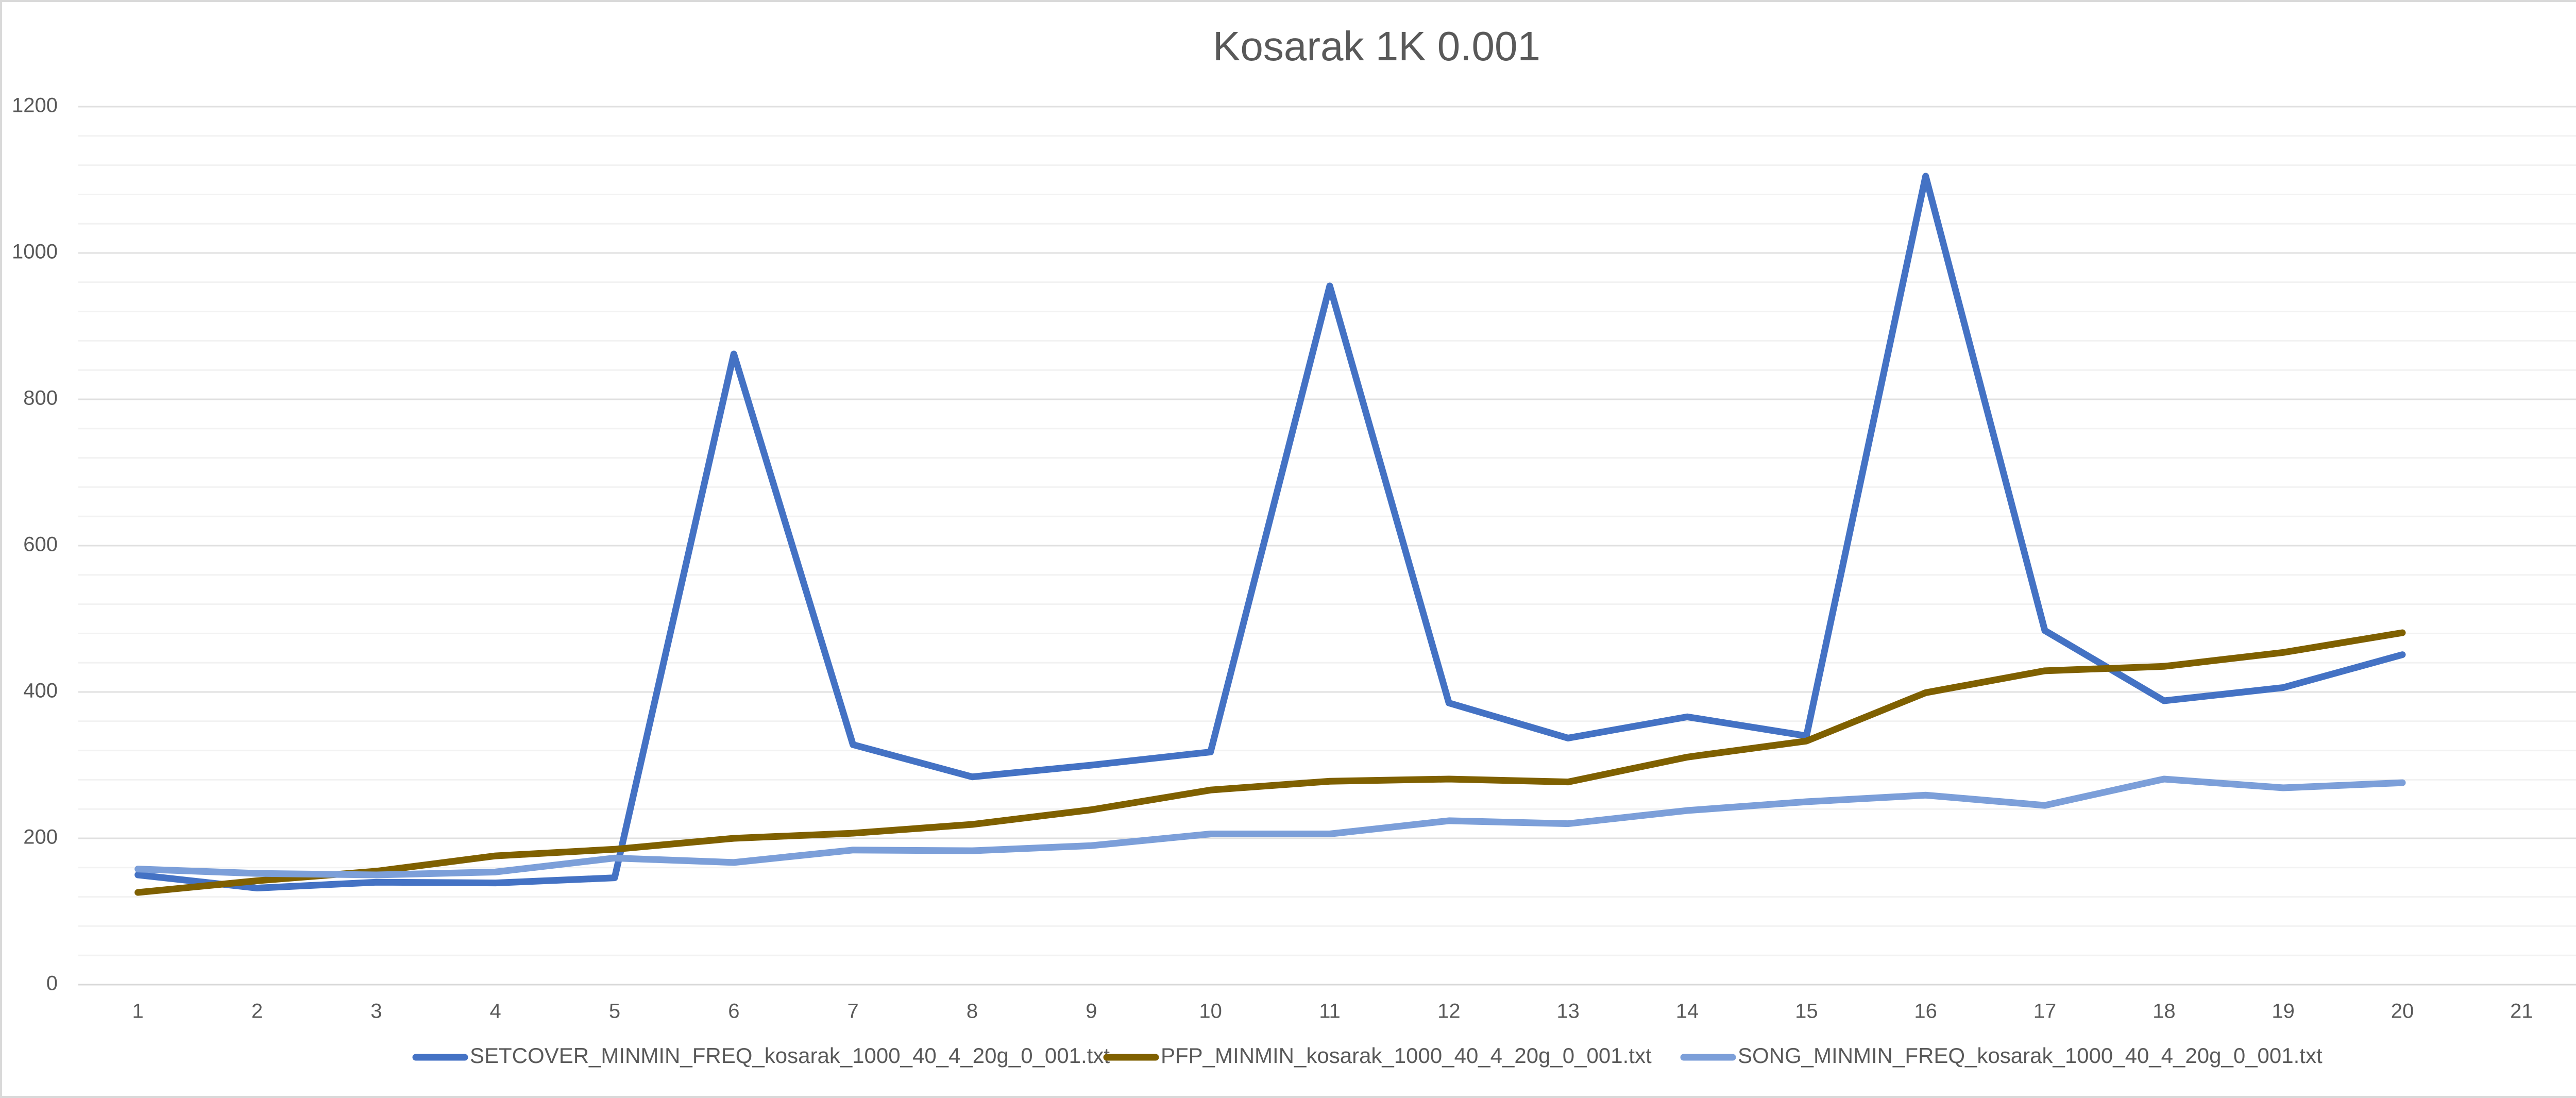 This screenshot has width=2576, height=1098. What do you see at coordinates (35, 252) in the screenshot?
I see `y-tick-label: 1000` at bounding box center [35, 252].